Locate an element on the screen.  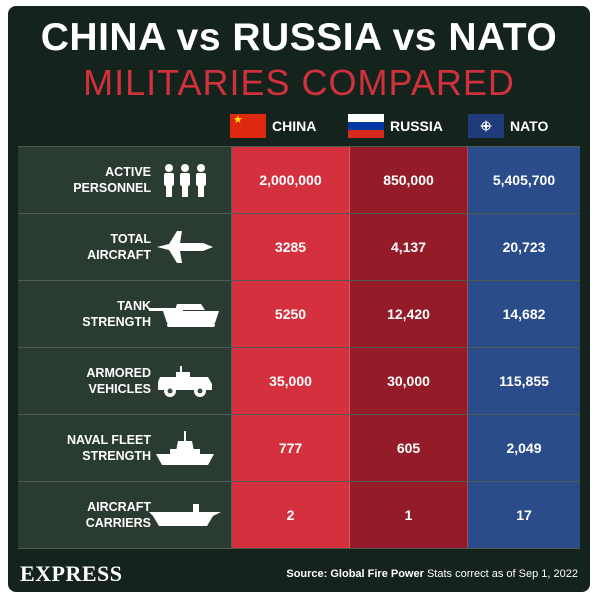
row-label: ARMORED VEHICLES is located at coordinates (86, 381).